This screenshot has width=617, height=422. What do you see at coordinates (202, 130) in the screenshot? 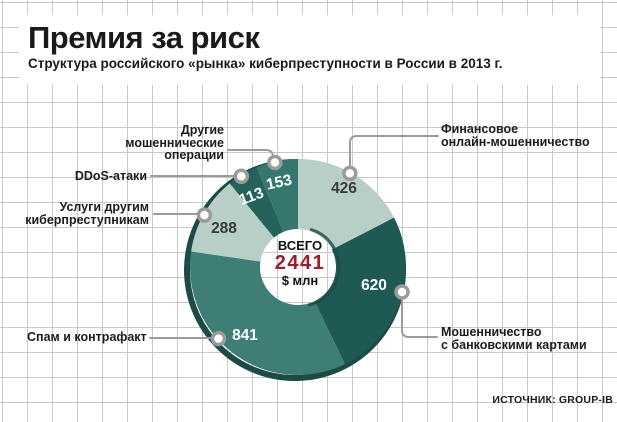
I see `callout-line: Другие` at bounding box center [202, 130].